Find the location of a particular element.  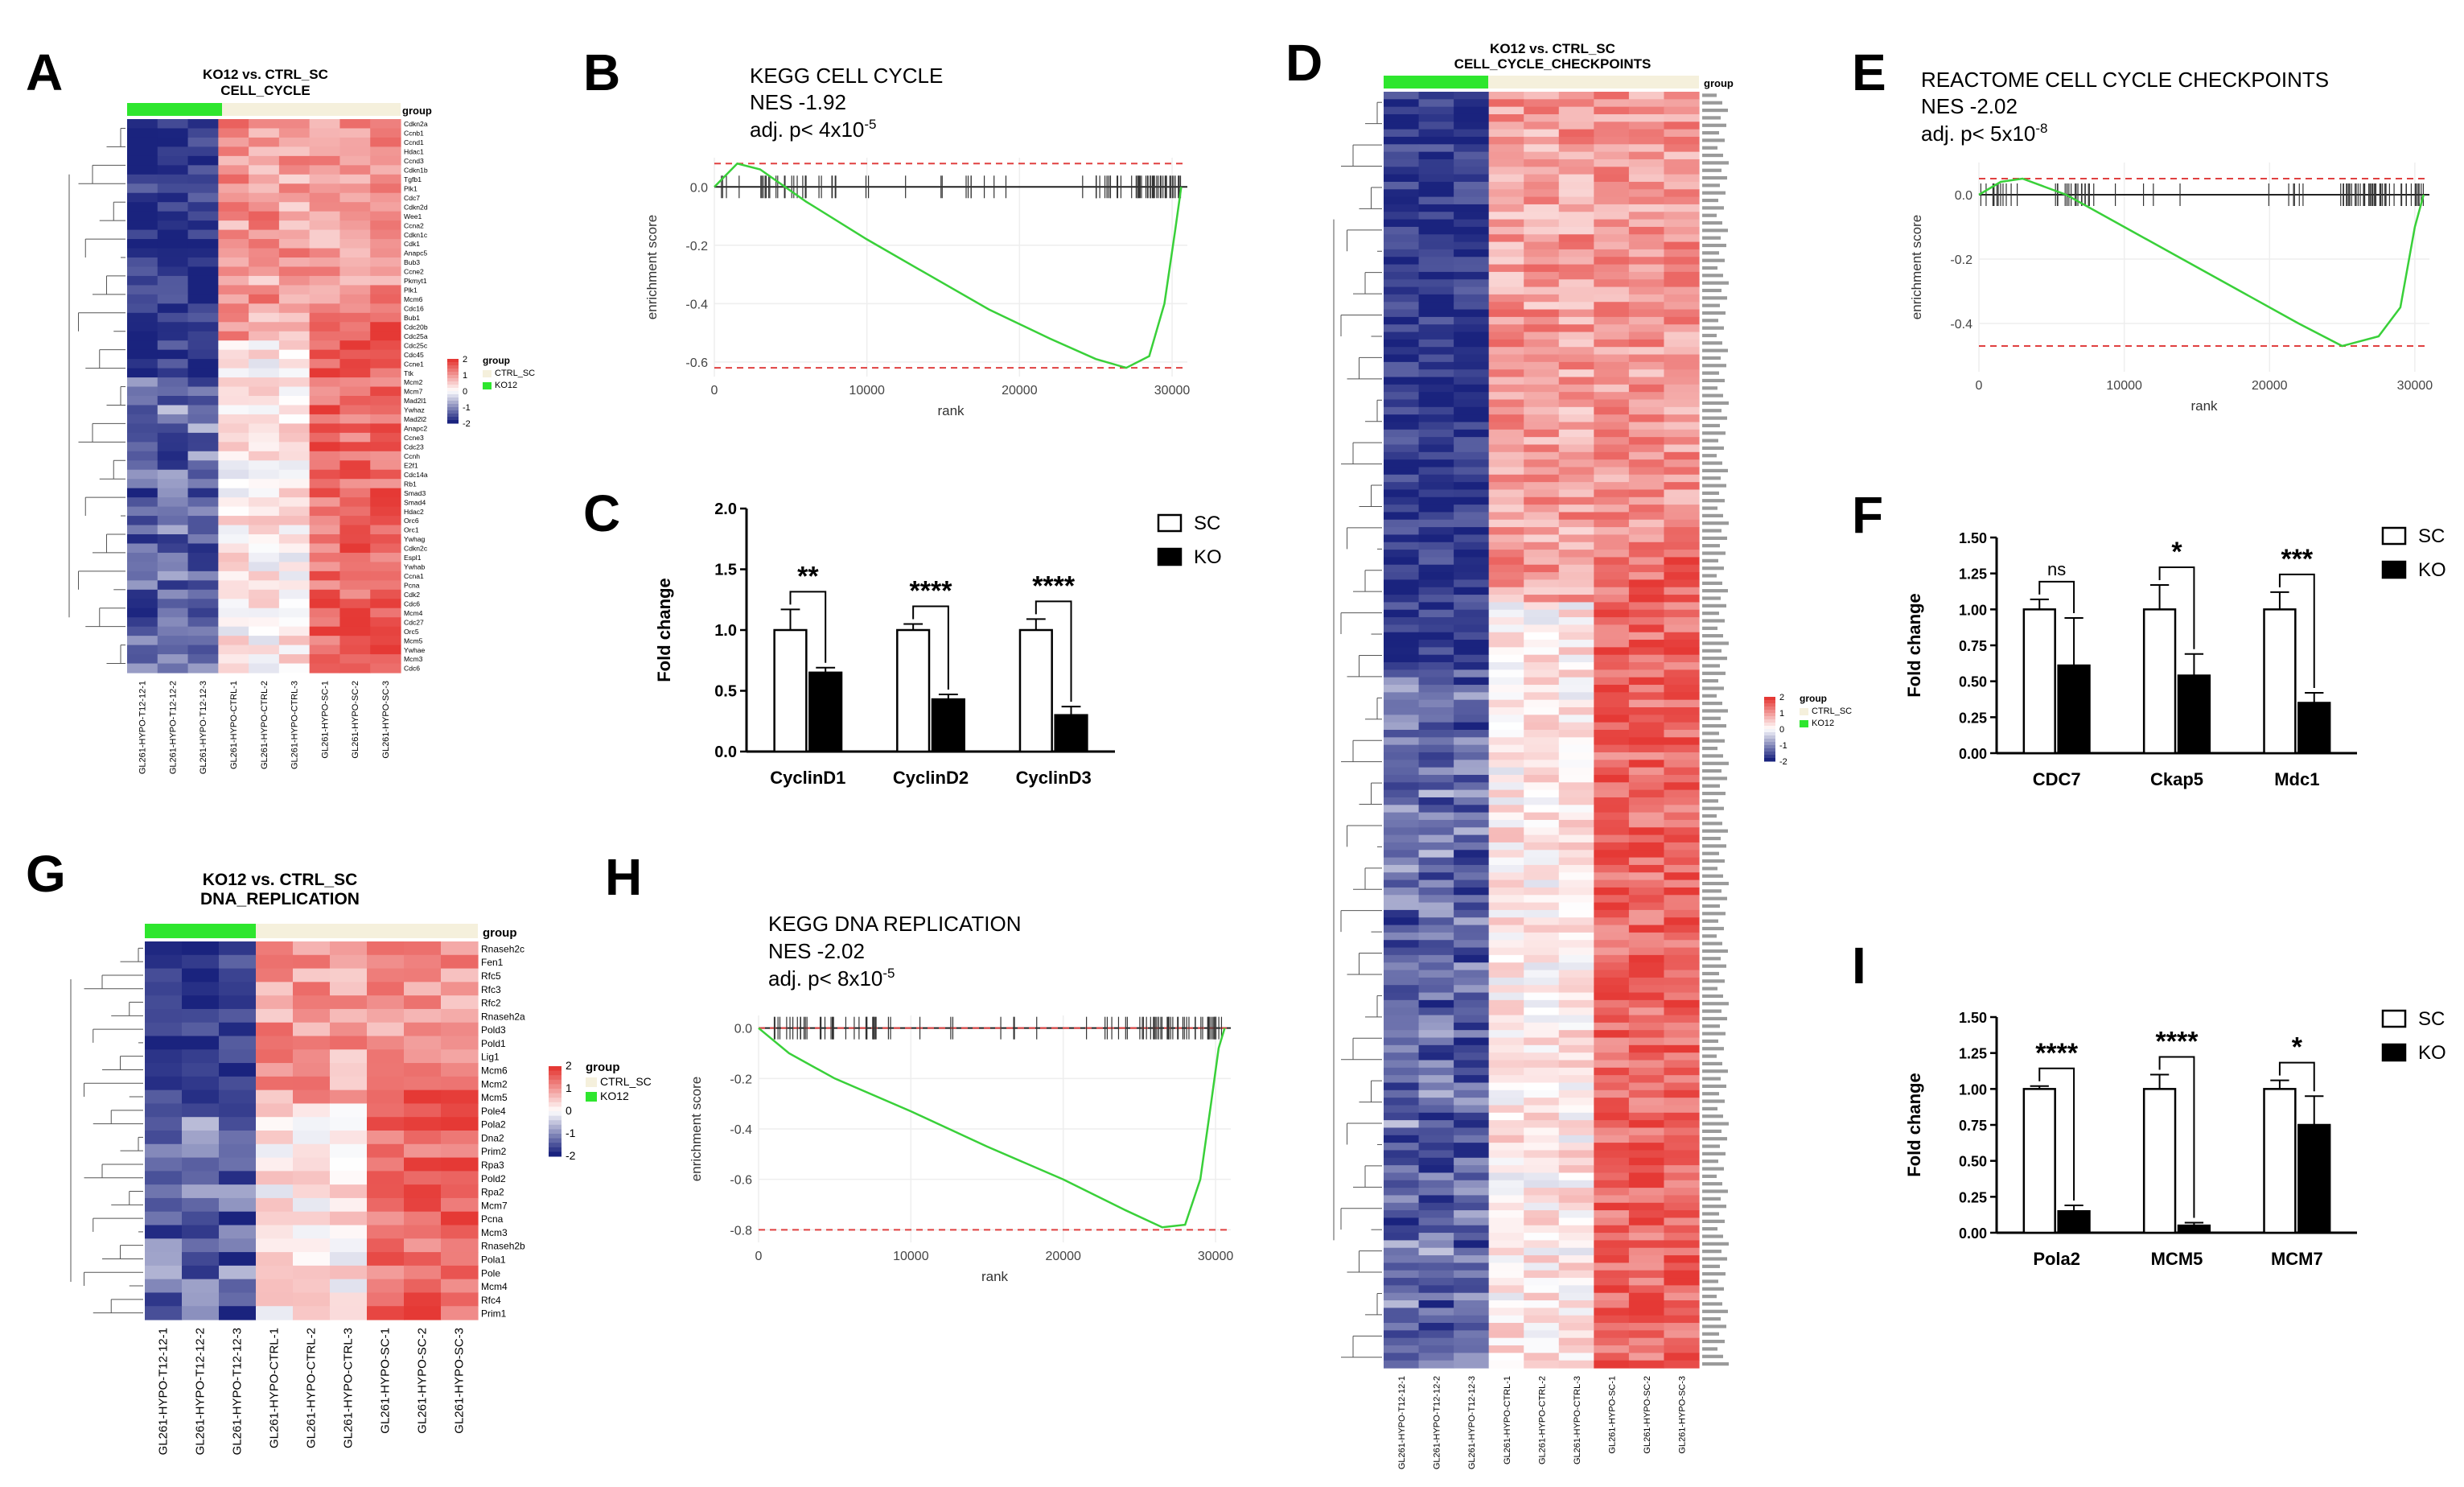

significance-bracket is located at coordinates (2176, 607).